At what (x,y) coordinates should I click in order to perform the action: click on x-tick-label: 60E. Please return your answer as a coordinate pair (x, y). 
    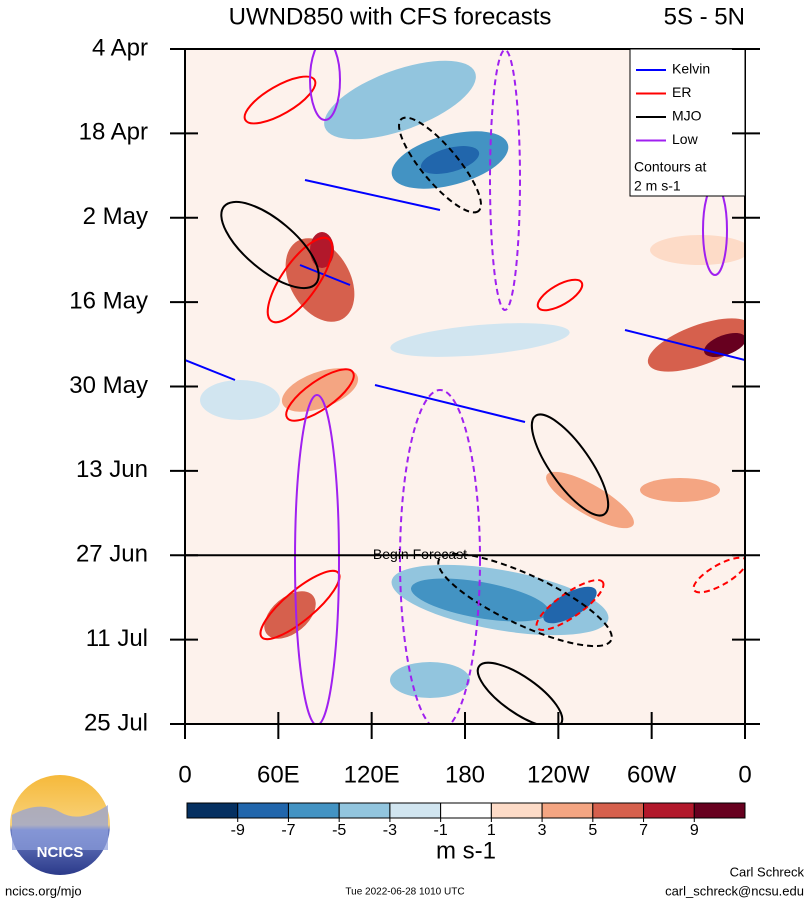
    Looking at the image, I should click on (278, 774).